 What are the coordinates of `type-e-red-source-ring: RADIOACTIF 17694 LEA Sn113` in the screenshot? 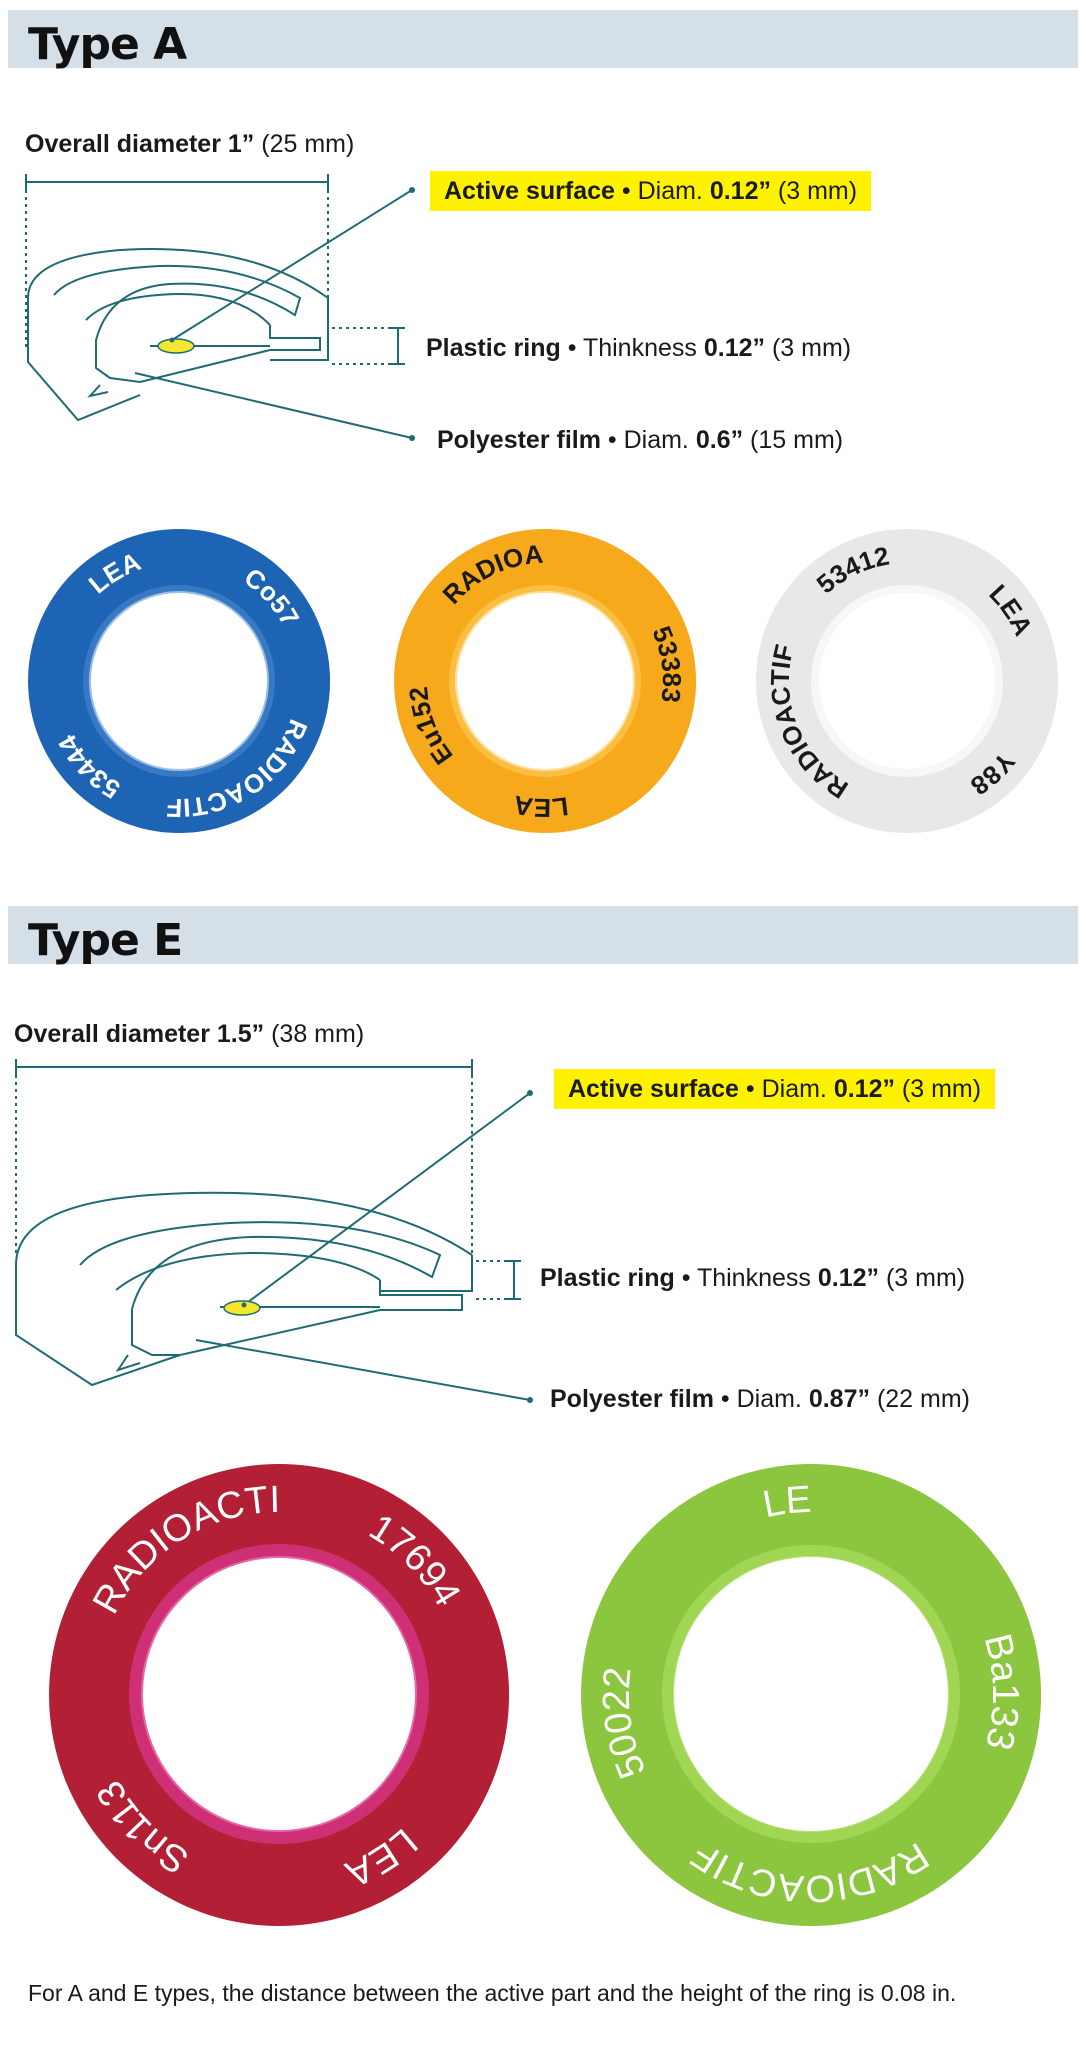 It's located at (278, 1694).